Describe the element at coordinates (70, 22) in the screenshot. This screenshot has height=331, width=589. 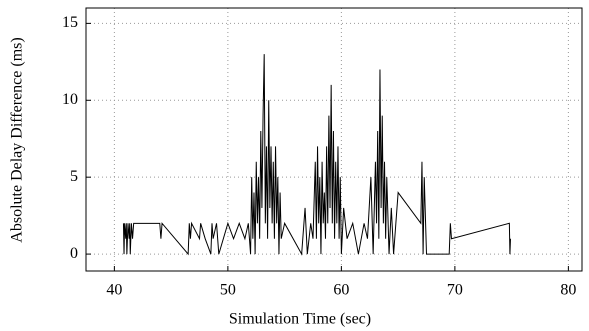
I see `y-tick-label: 15` at that location.